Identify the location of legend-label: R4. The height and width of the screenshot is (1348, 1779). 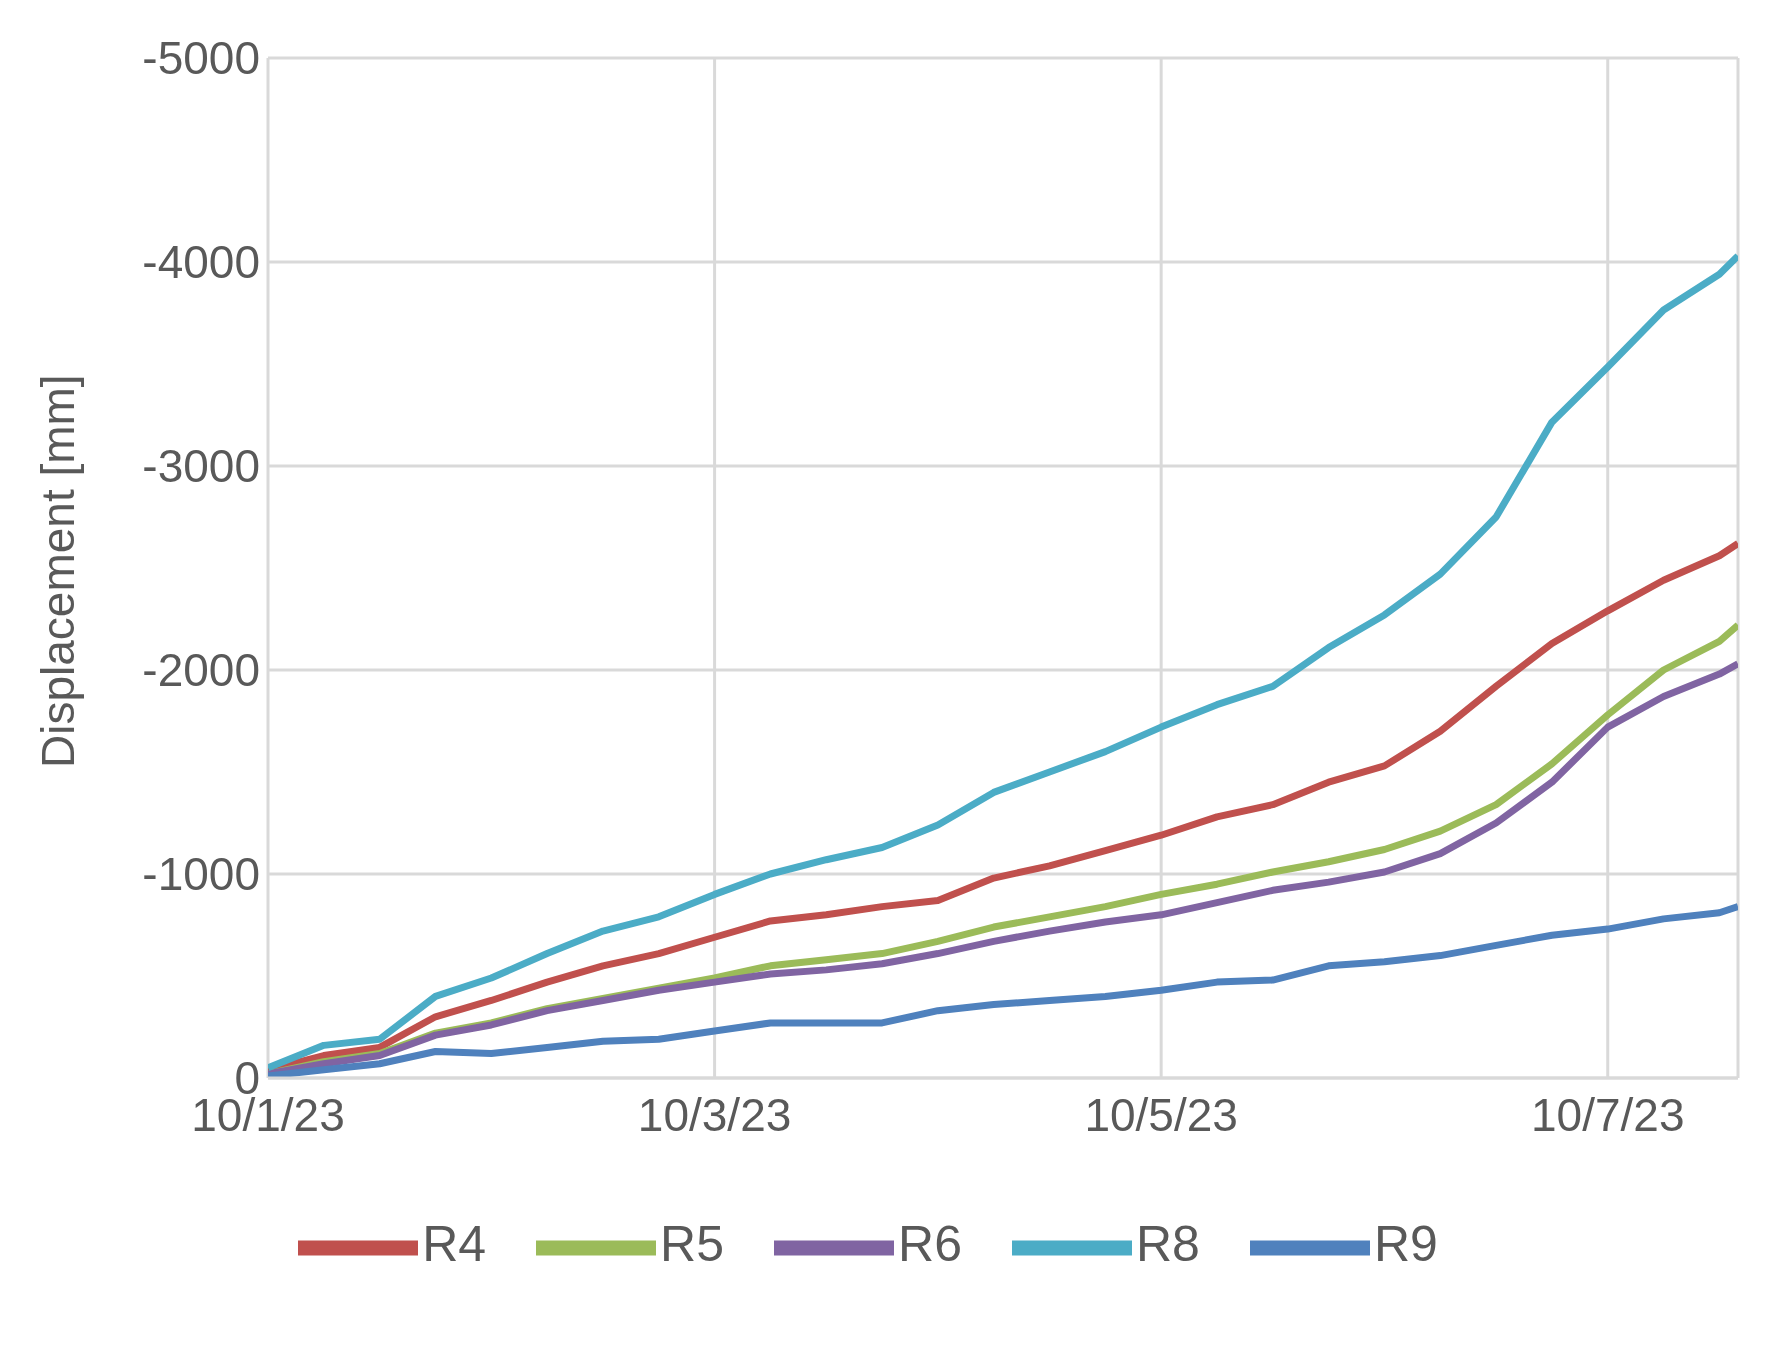
(454, 1244).